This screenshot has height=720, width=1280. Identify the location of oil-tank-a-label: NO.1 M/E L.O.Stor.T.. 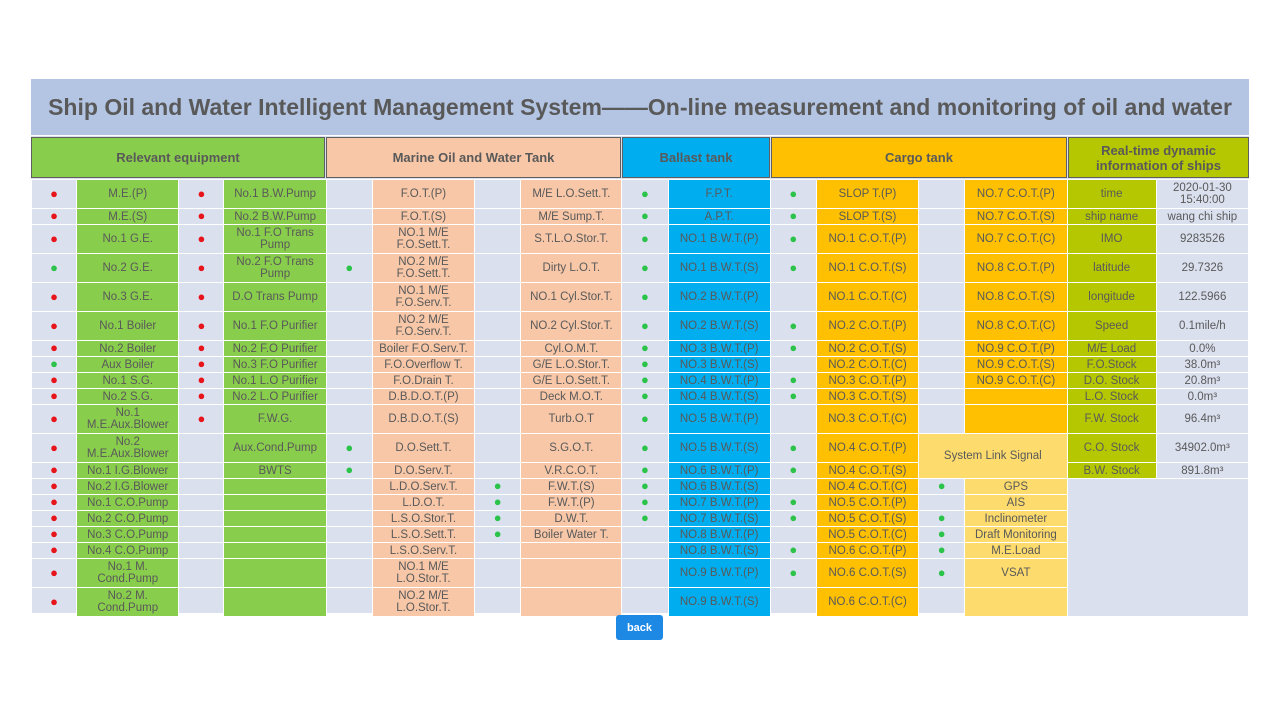
(423, 573).